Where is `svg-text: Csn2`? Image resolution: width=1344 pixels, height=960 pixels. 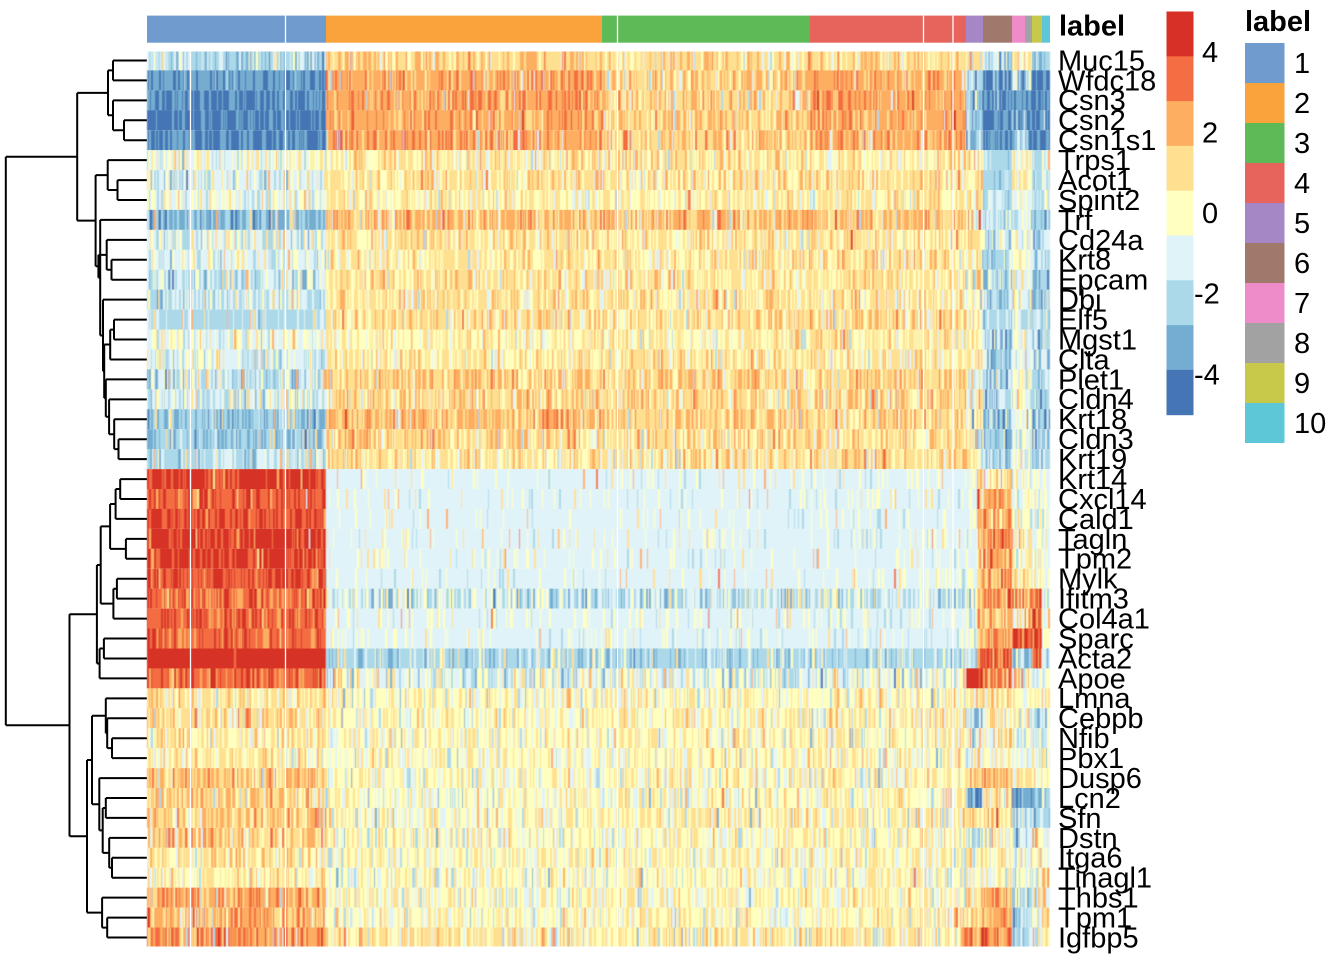 svg-text: Csn2 is located at coordinates (1092, 121).